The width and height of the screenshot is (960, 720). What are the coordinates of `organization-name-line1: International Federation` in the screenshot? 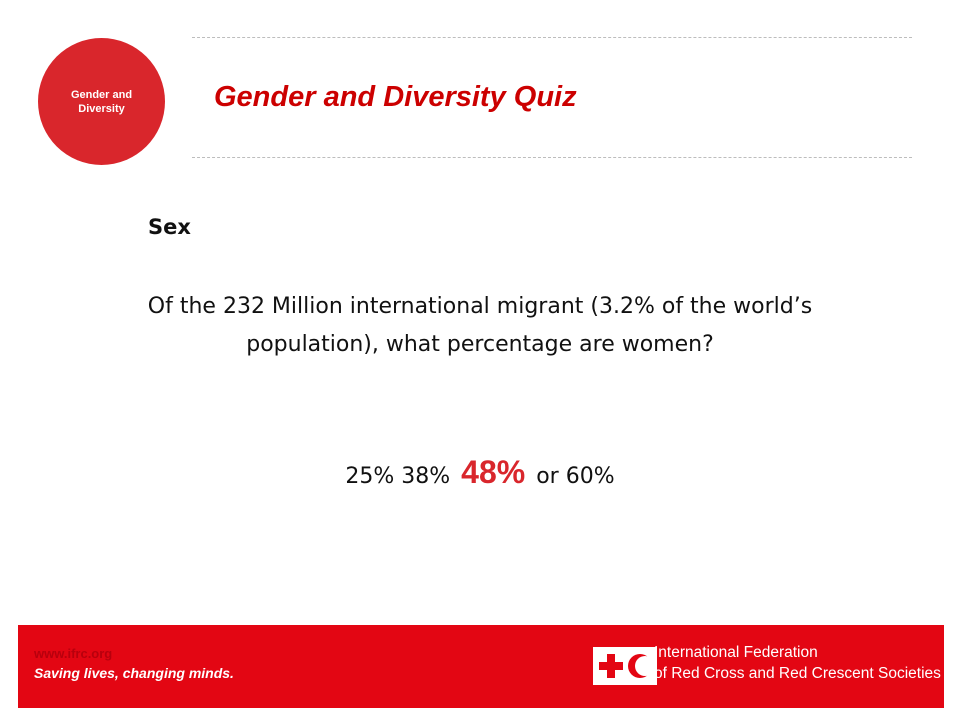 It's located at (736, 652).